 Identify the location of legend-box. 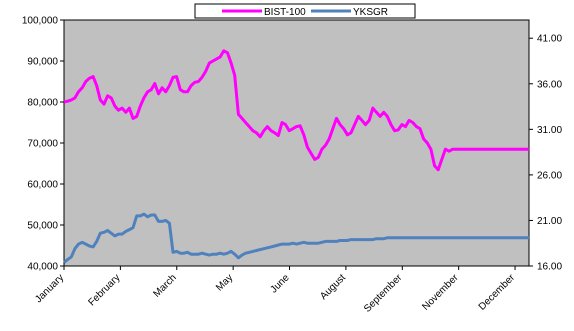
(305, 11).